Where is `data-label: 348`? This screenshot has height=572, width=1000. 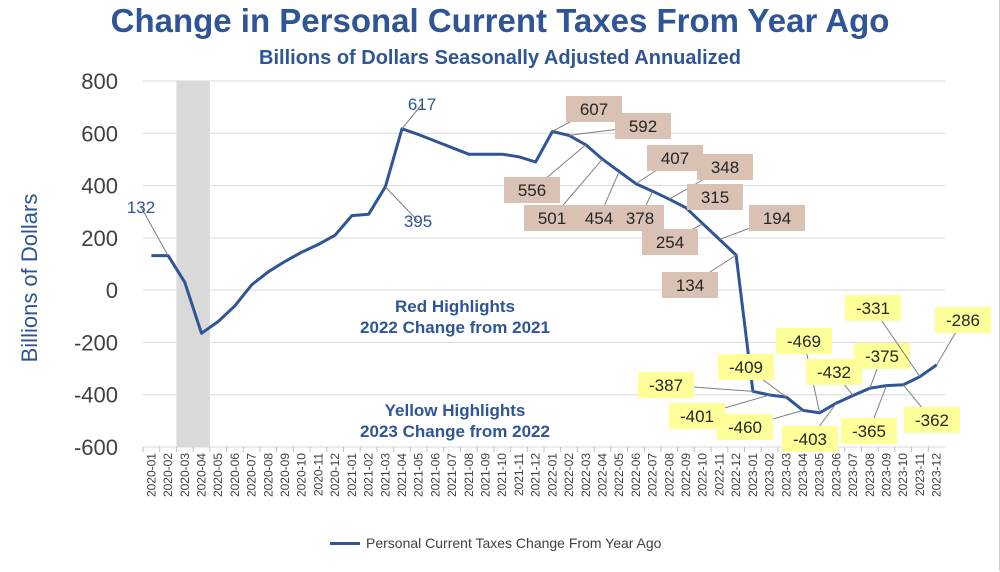
data-label: 348 is located at coordinates (725, 167).